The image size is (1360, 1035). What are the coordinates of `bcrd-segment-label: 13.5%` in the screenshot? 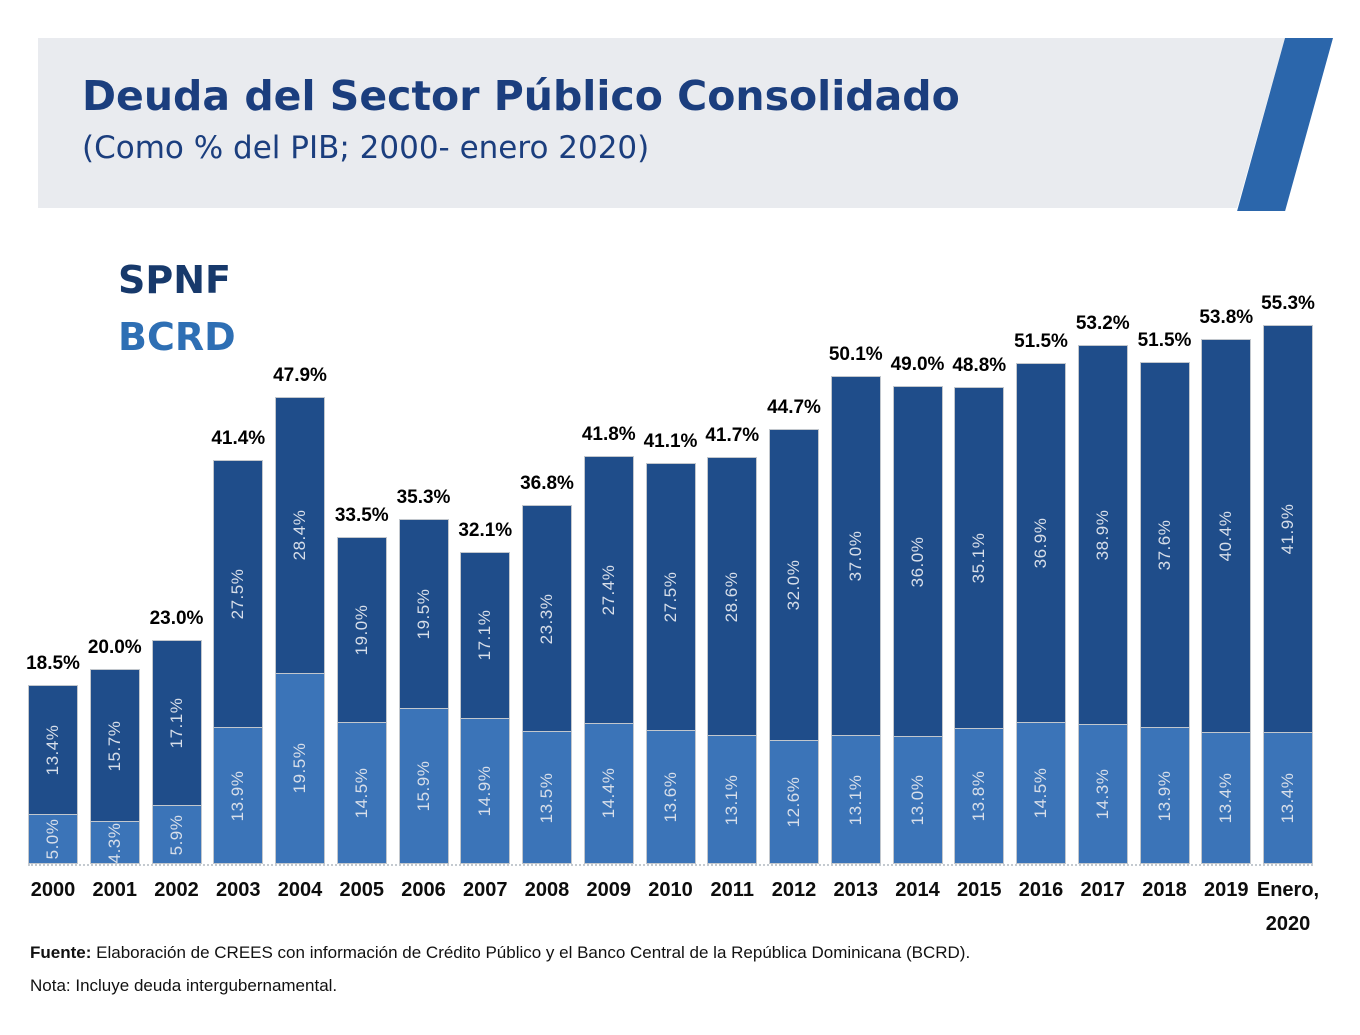 It's located at (546, 798).